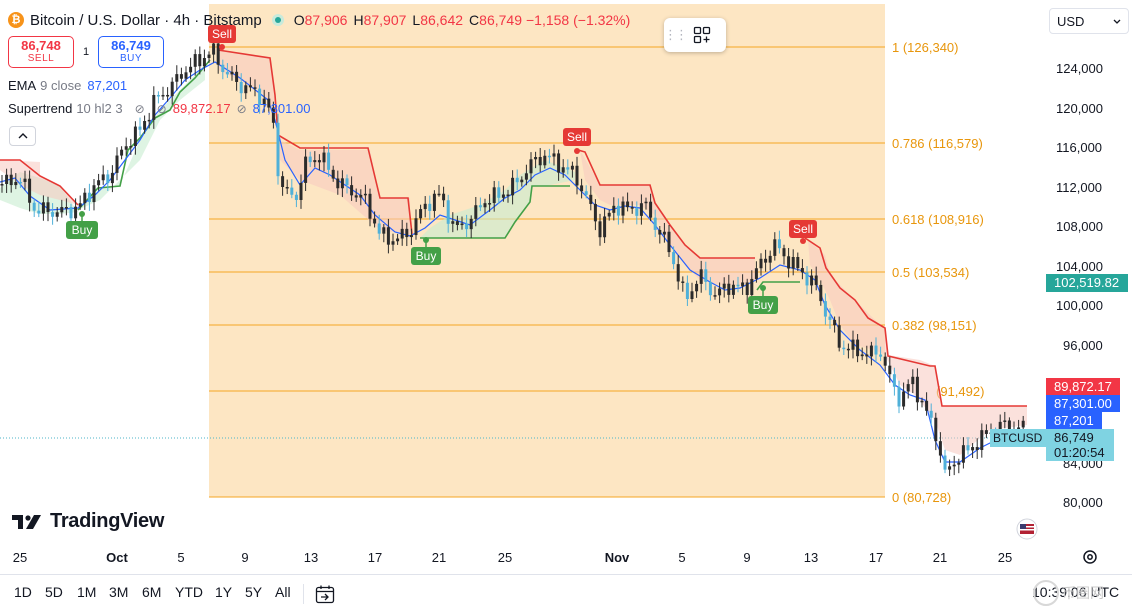  What do you see at coordinates (26, 521) in the screenshot?
I see `tradingview-logo-icon` at bounding box center [26, 521].